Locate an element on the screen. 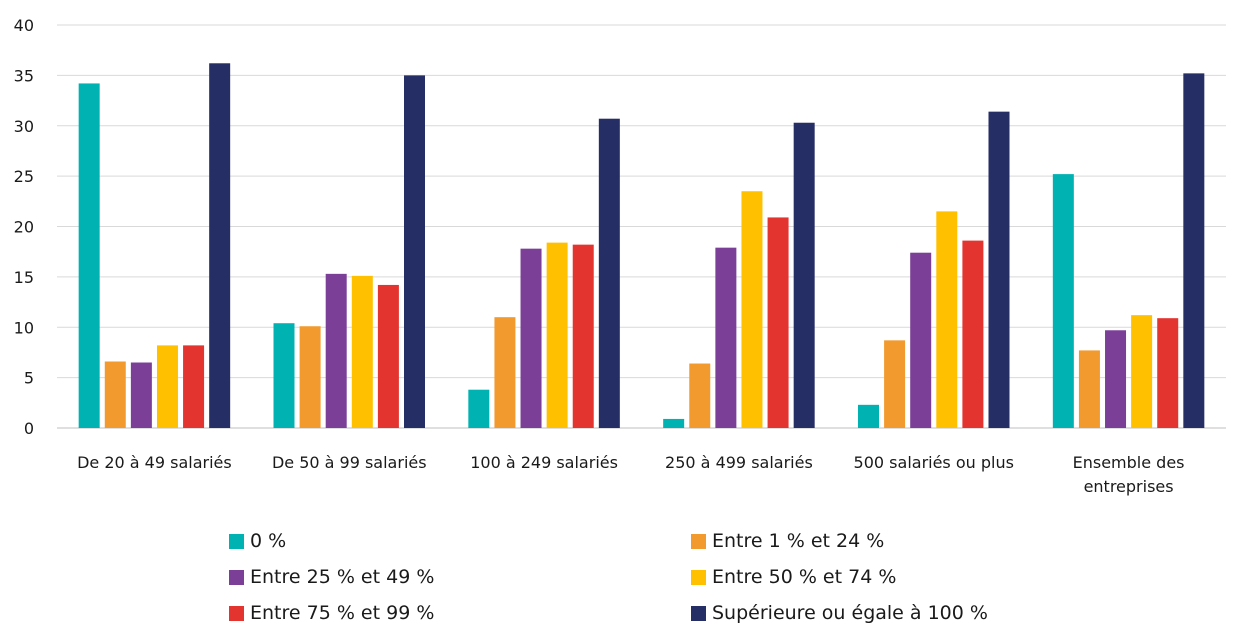 The image size is (1236, 638). legend-item: 0 % is located at coordinates (257, 541).